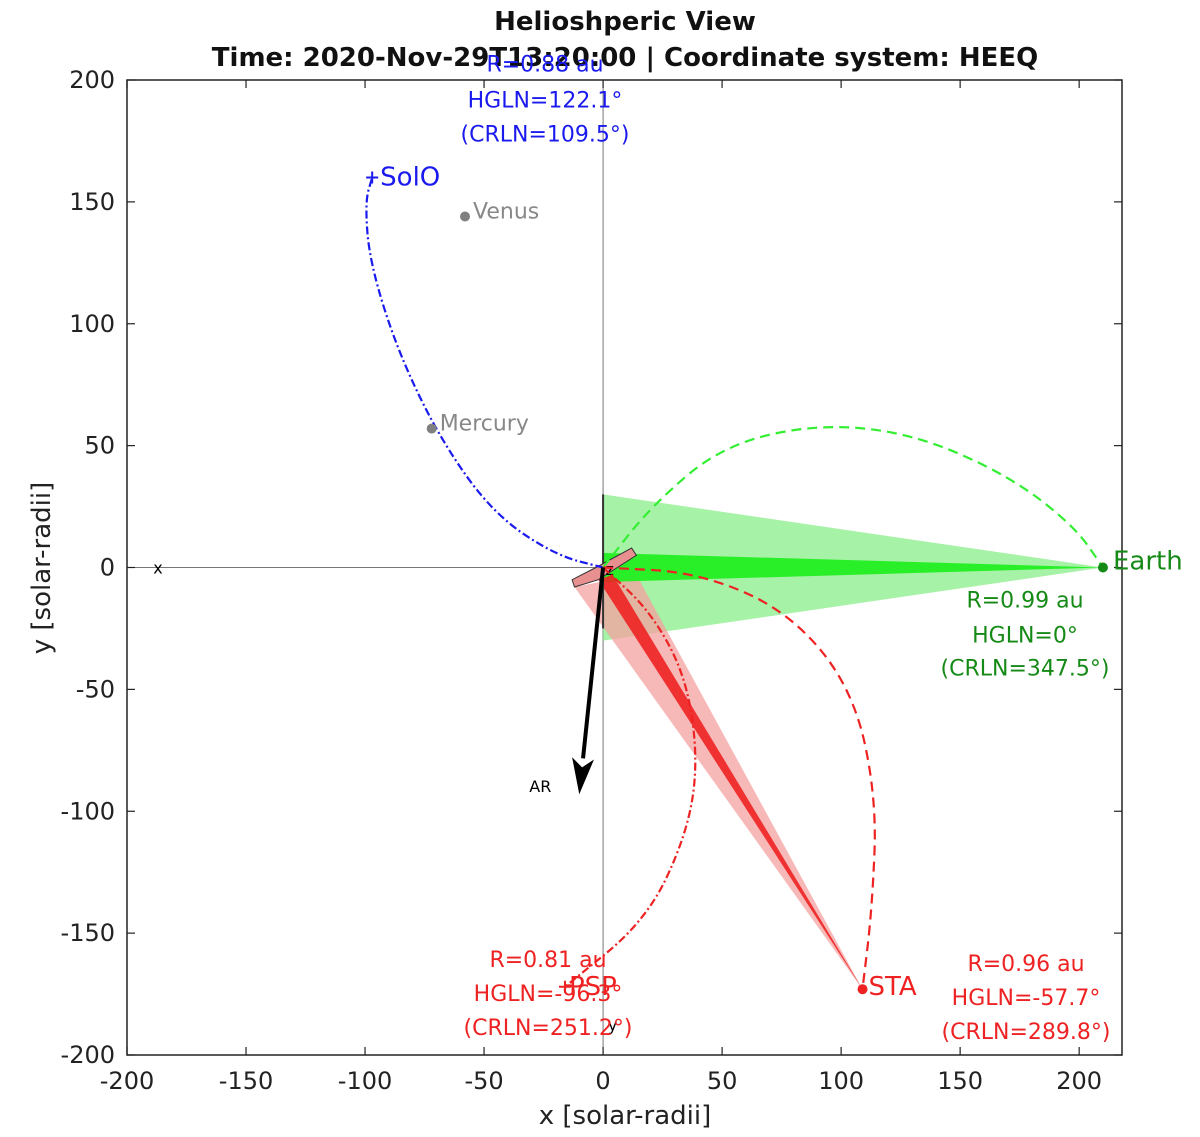  What do you see at coordinates (410, 178) in the screenshot?
I see `spacecraft-solo-label: SolO` at bounding box center [410, 178].